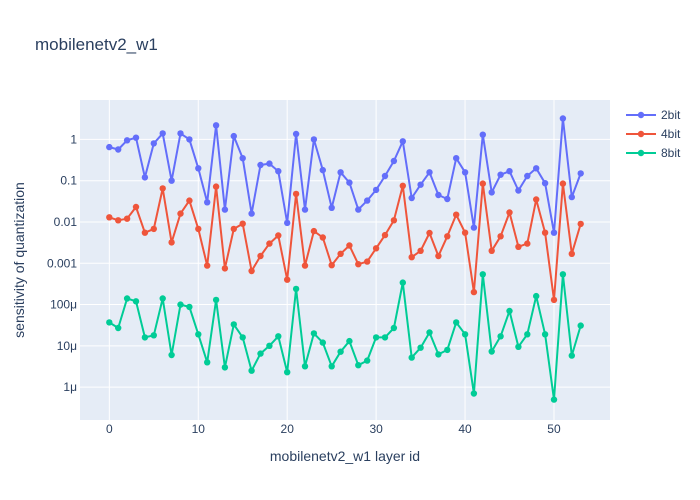 The width and height of the screenshot is (700, 500). I want to click on y-axis-title: sensitivity of quantization, so click(19, 260).